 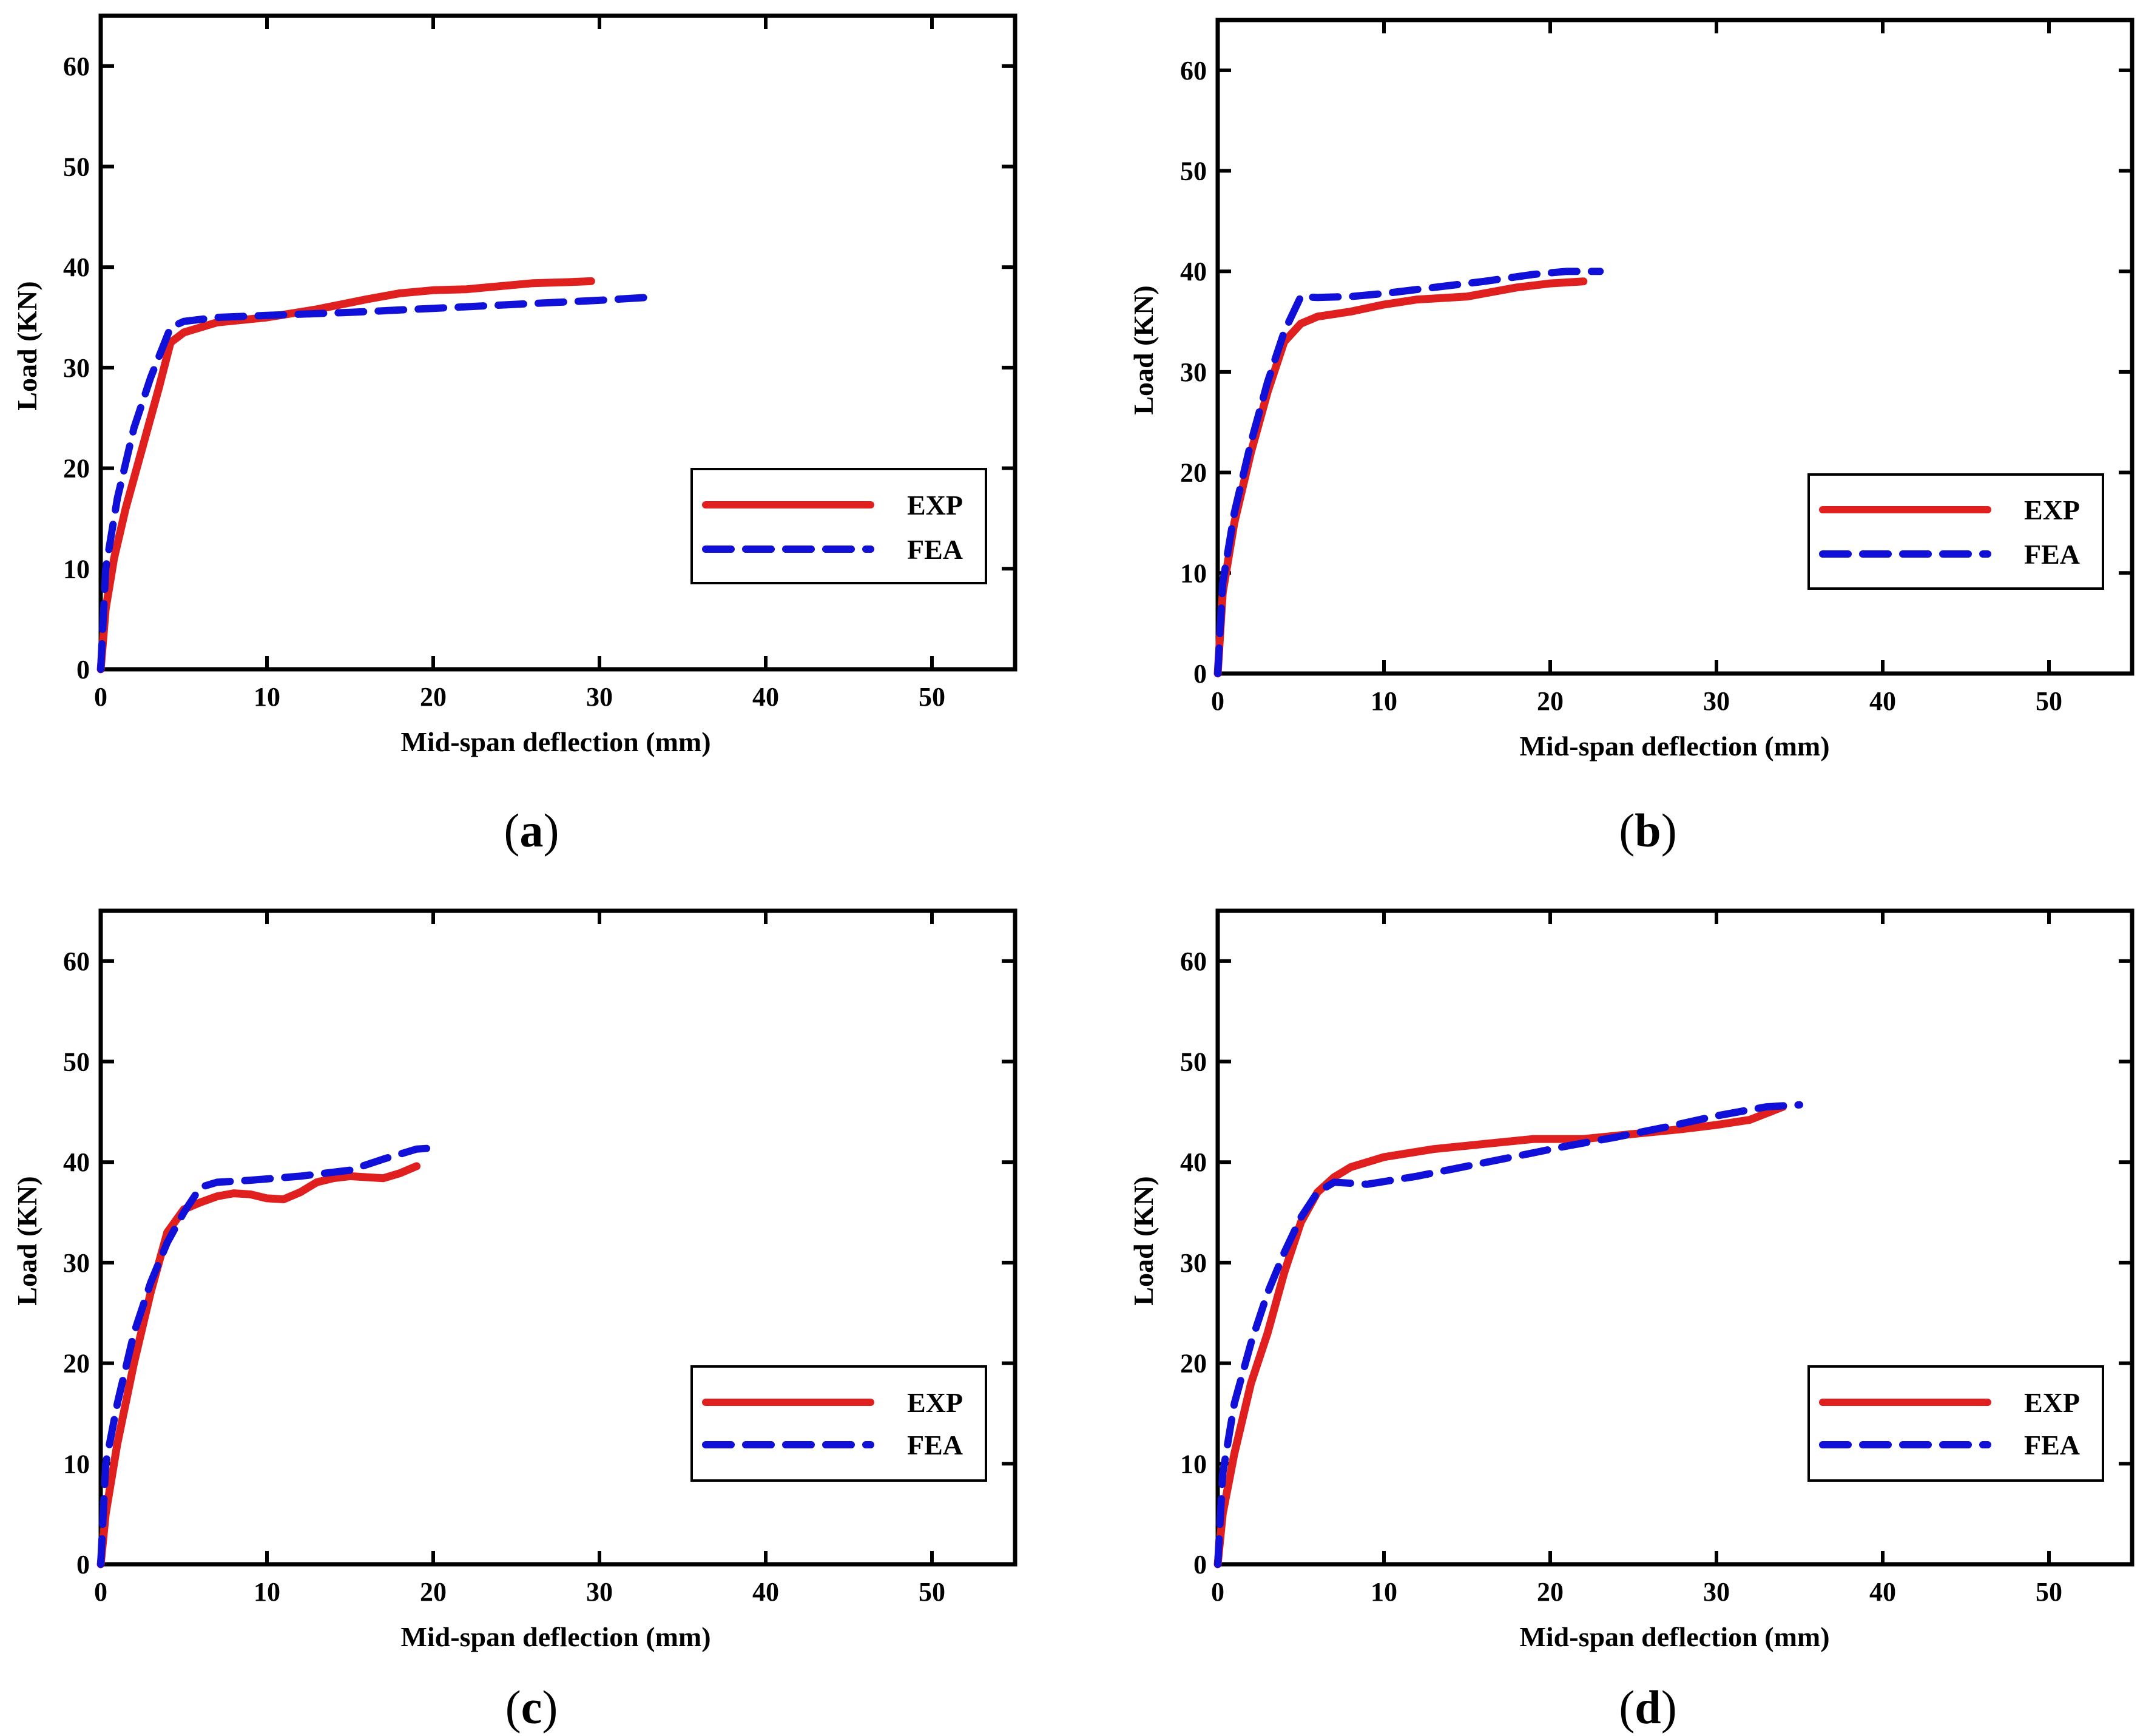 I want to click on caption-letter: c, so click(x=531, y=1707).